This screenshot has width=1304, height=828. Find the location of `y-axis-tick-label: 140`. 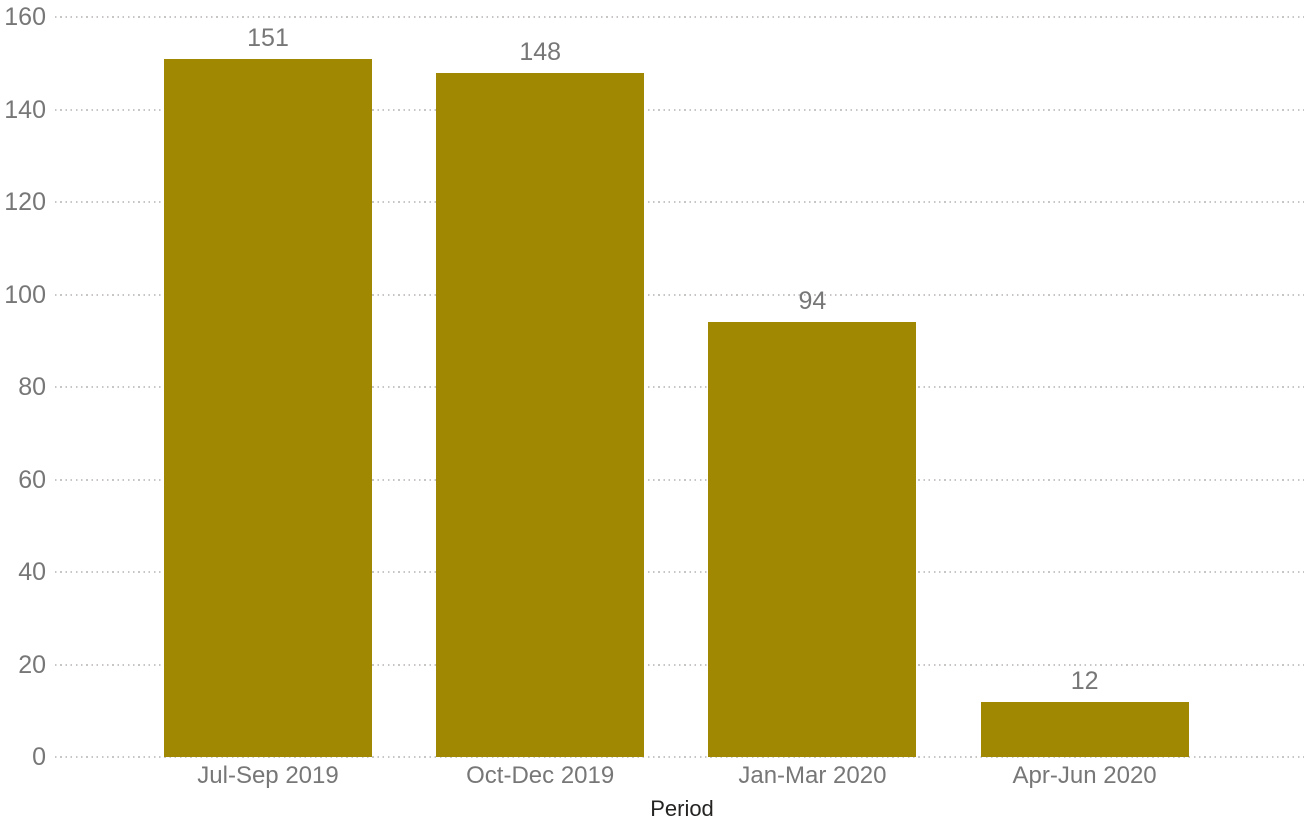

y-axis-tick-label: 140 is located at coordinates (25, 109).